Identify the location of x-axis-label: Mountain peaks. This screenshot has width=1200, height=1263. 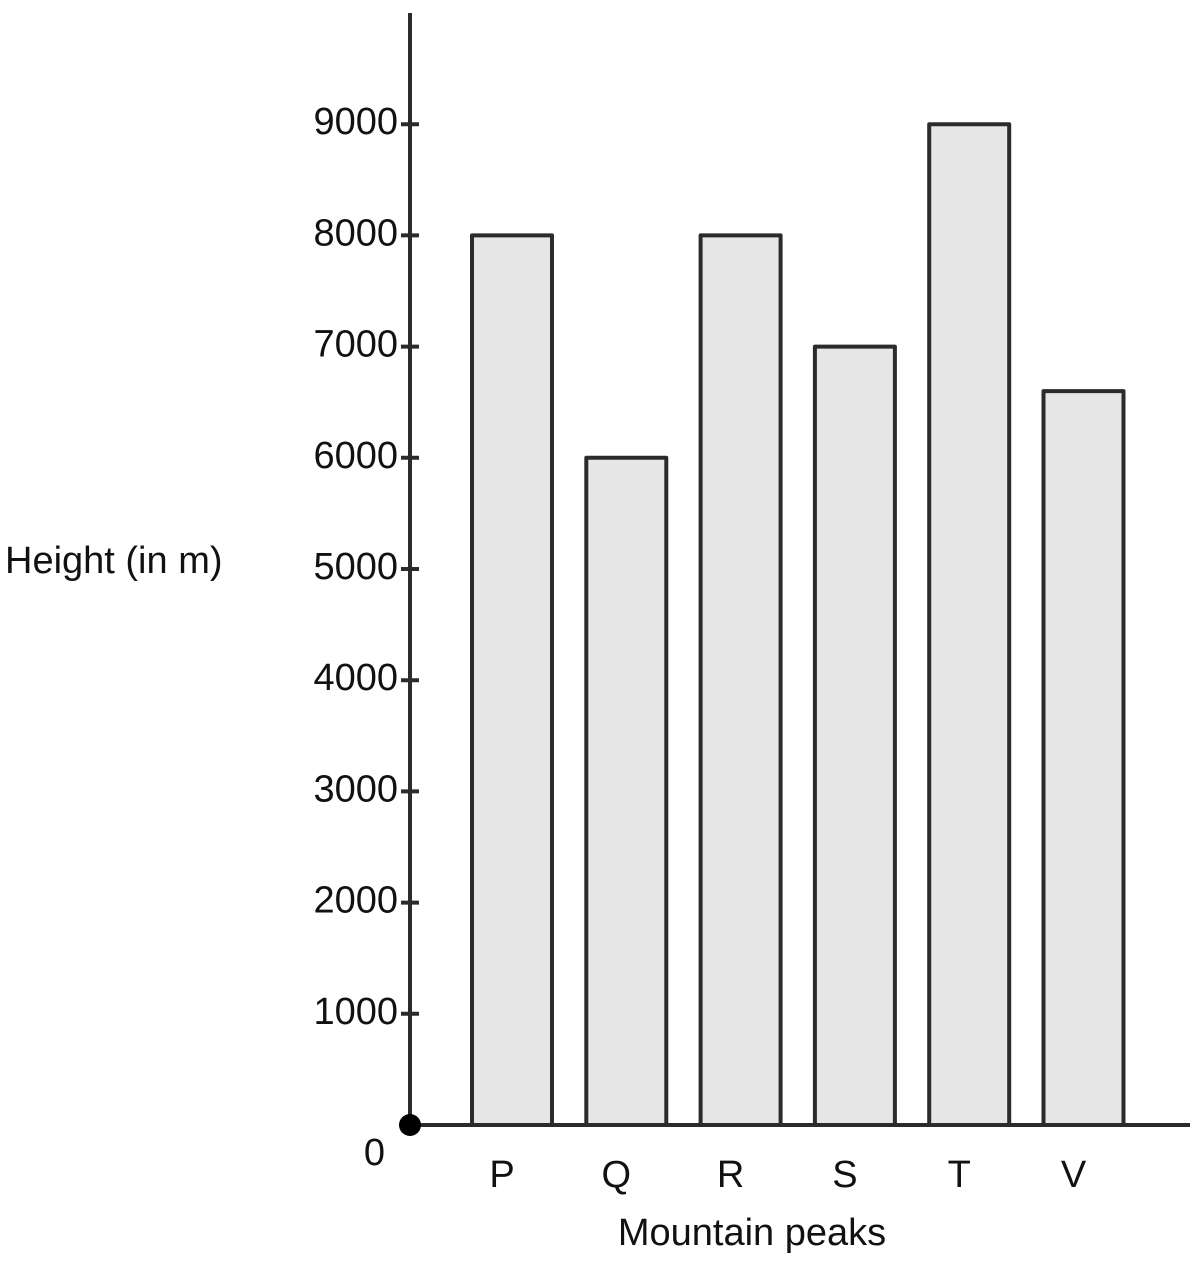
(752, 1233).